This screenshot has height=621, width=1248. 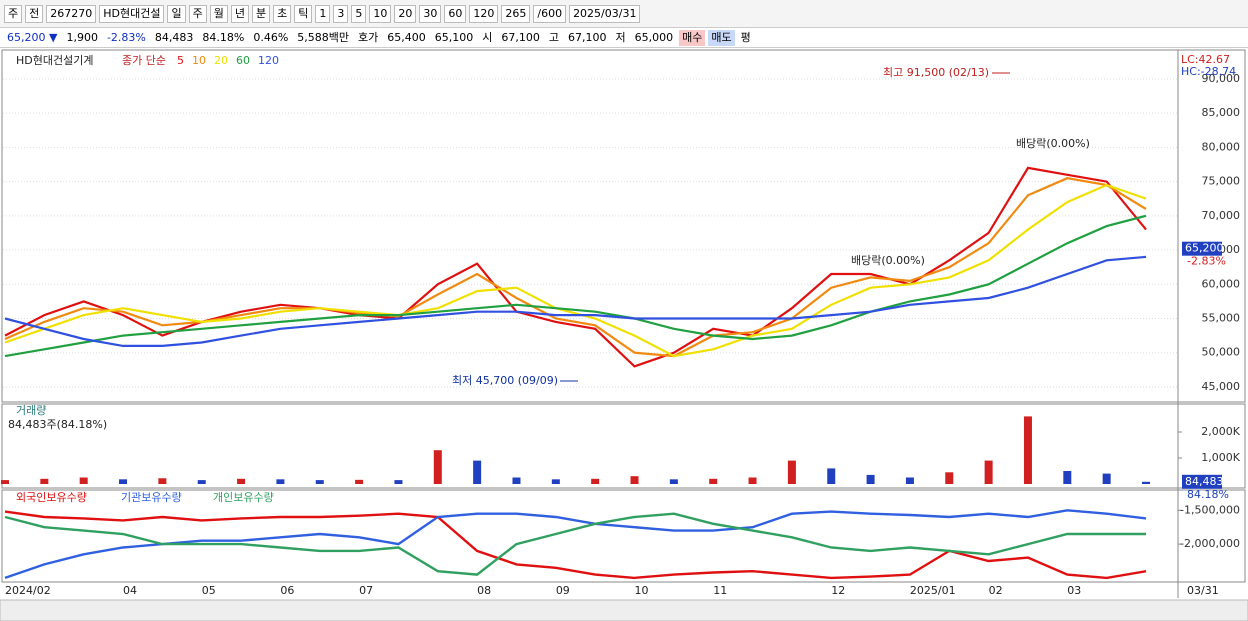 What do you see at coordinates (406, 37) in the screenshot?
I see `toolbar-item: 65,400` at bounding box center [406, 37].